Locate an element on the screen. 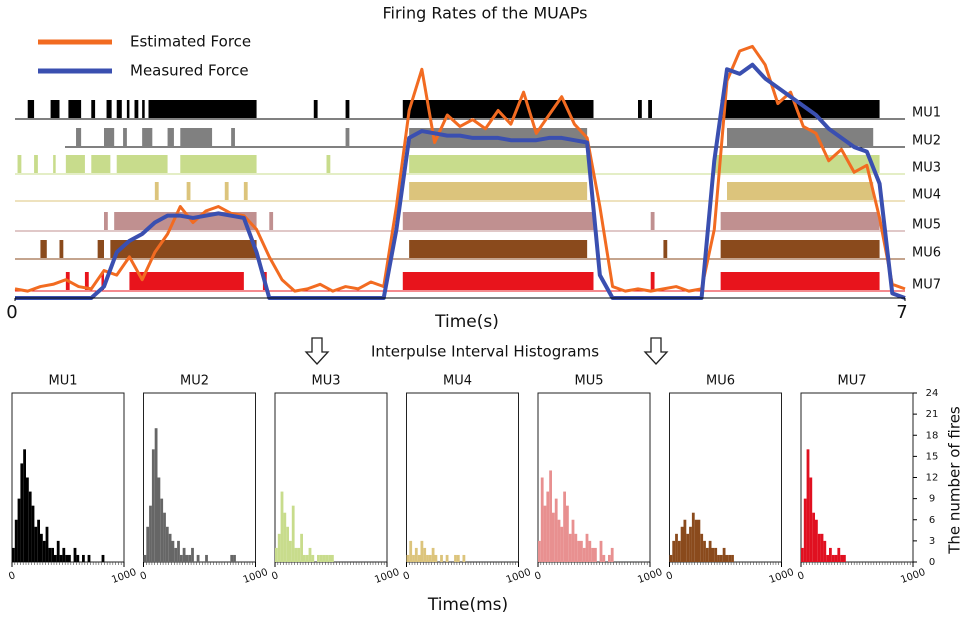 The width and height of the screenshot is (964, 619). panel-title: MU2 is located at coordinates (194, 381).